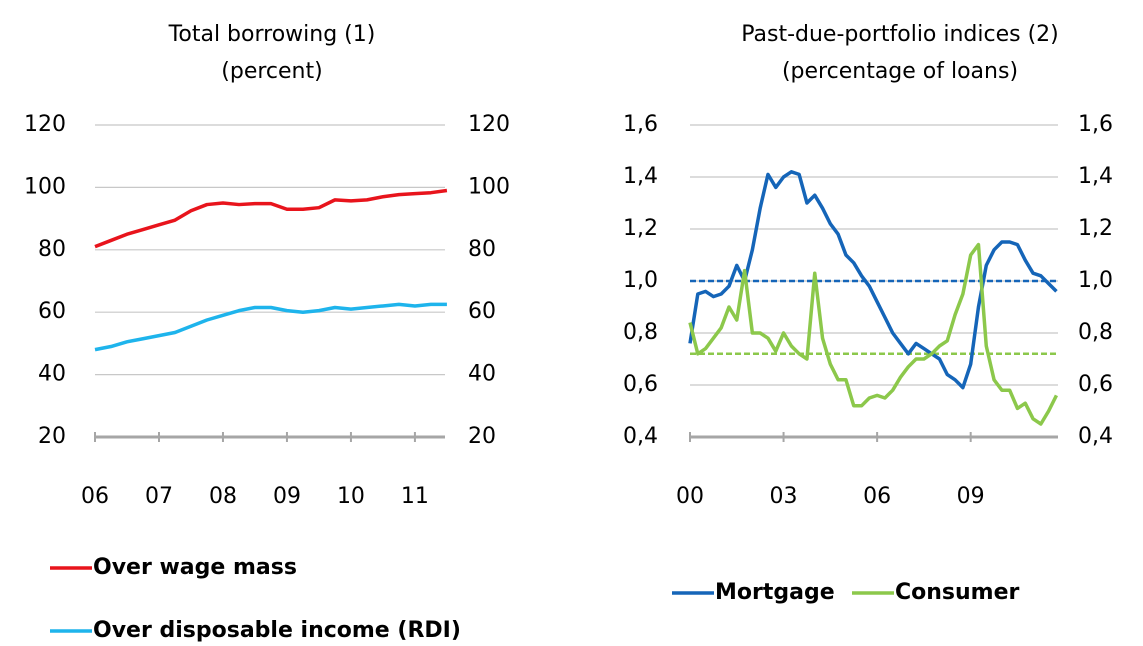  Describe the element at coordinates (957, 592) in the screenshot. I see `legend-label: Consumer` at that location.